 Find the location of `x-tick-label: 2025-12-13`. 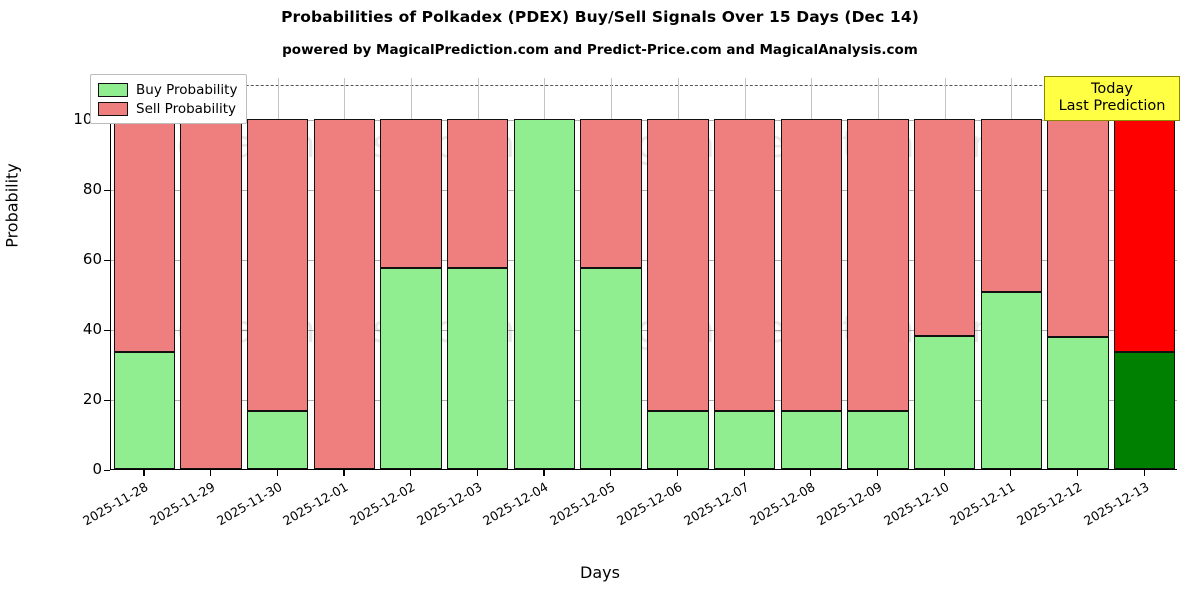

x-tick-label: 2025-12-13 is located at coordinates (1116, 504).